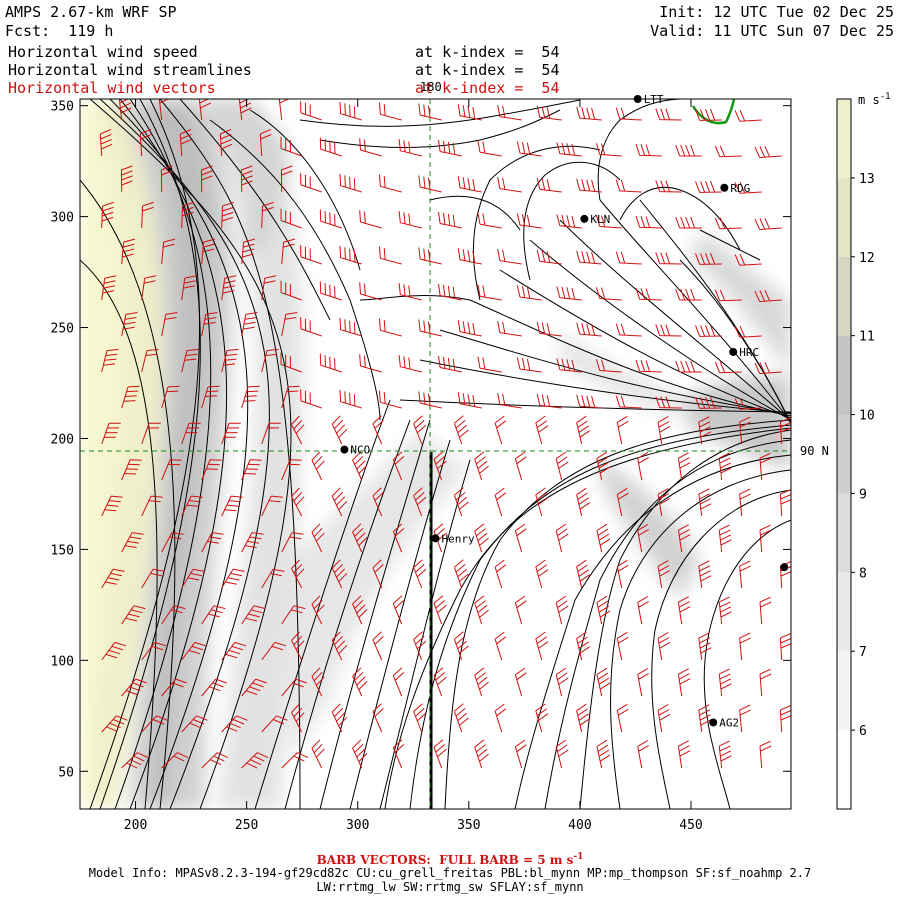 Image resolution: width=900 pixels, height=900 pixels. I want to click on forecast-hour: Fcst: 119 h, so click(59, 31).